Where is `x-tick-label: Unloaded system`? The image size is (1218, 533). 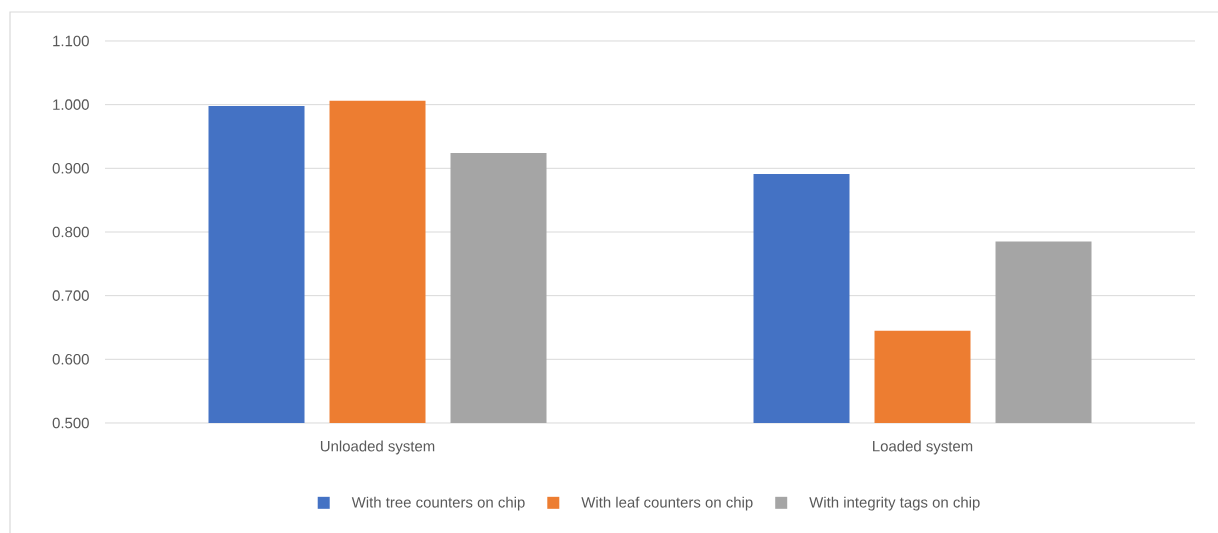
x-tick-label: Unloaded system is located at coordinates (377, 447).